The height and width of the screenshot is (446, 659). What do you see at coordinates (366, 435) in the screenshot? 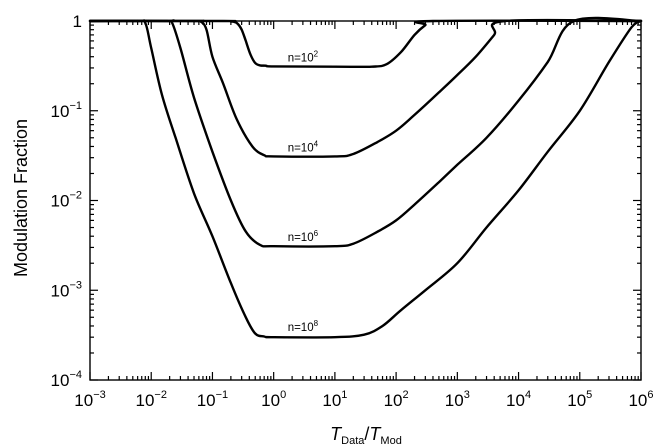
I see `x-axis-label: TData/TMod` at bounding box center [366, 435].